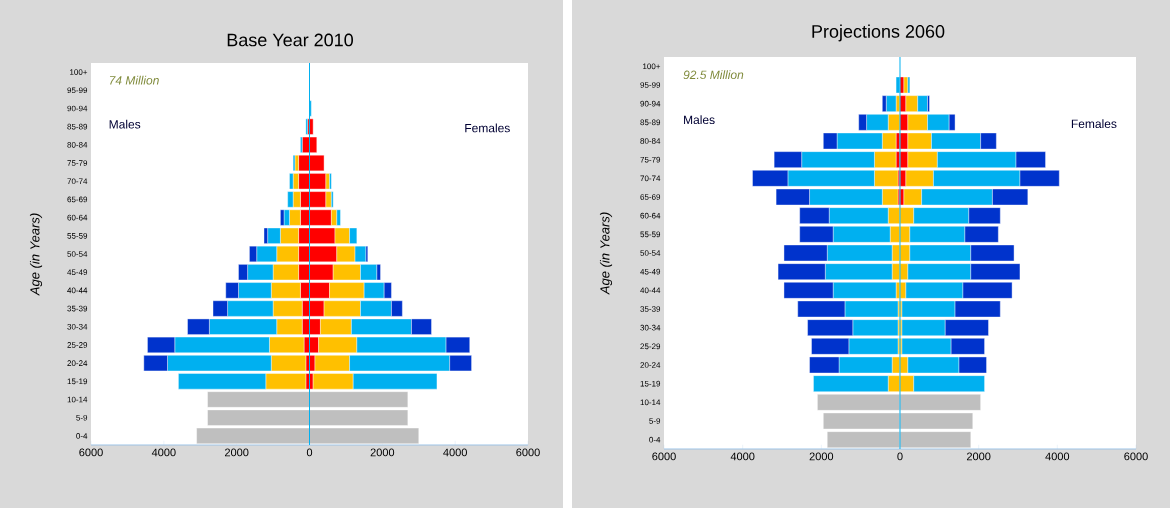 Image resolution: width=1170 pixels, height=508 pixels. Describe the element at coordinates (878, 33) in the screenshot. I see `chart-title: Projections 2060` at that location.